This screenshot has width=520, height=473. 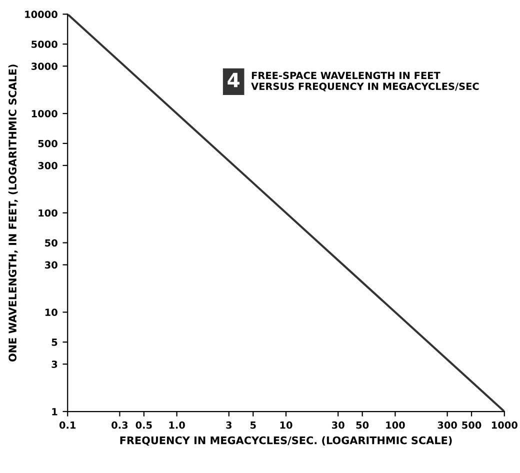 I want to click on x-tick-label: 0.5, so click(x=144, y=425).